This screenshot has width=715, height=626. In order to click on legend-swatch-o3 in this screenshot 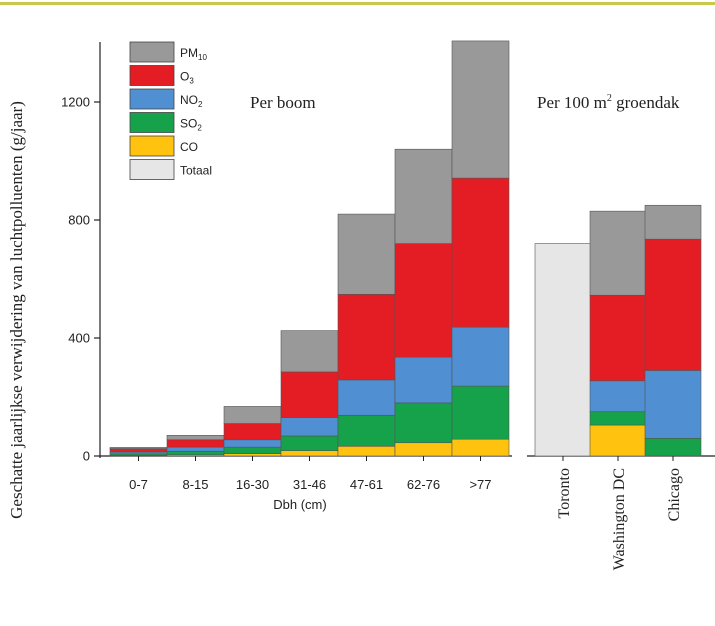, I will do `click(152, 75)`.